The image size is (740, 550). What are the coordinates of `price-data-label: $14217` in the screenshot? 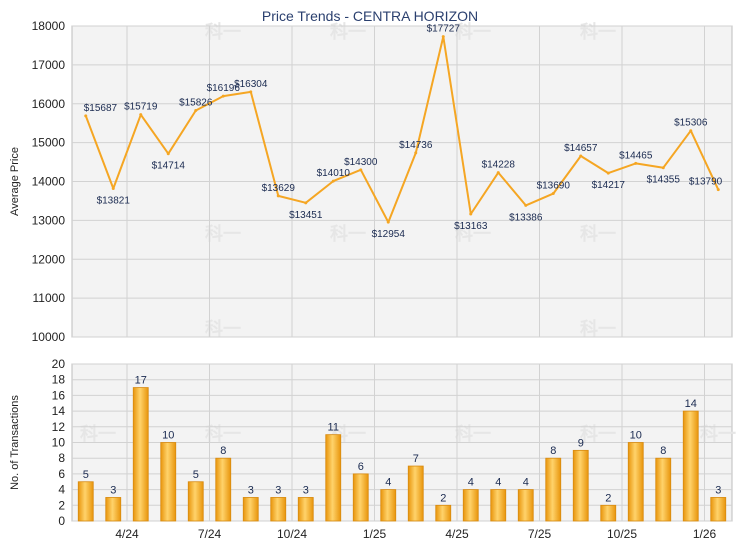 It's located at (609, 185).